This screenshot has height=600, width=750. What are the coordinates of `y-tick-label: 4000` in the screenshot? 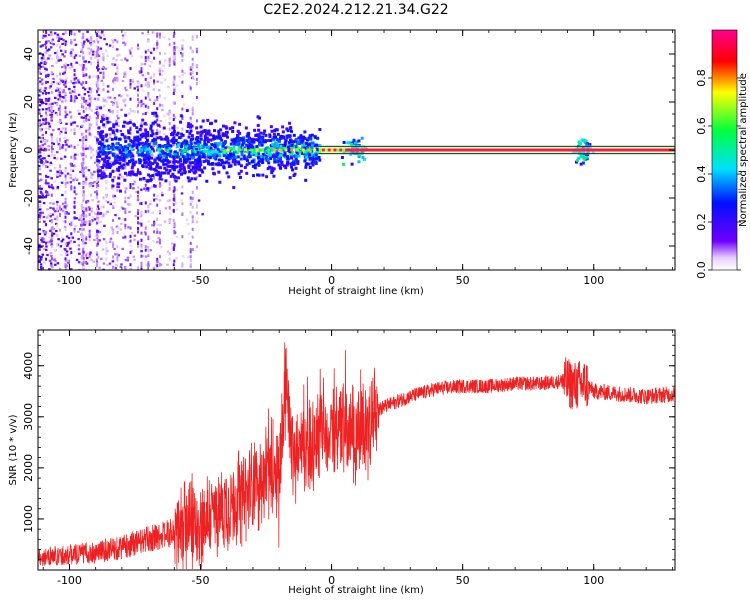 It's located at (28, 366).